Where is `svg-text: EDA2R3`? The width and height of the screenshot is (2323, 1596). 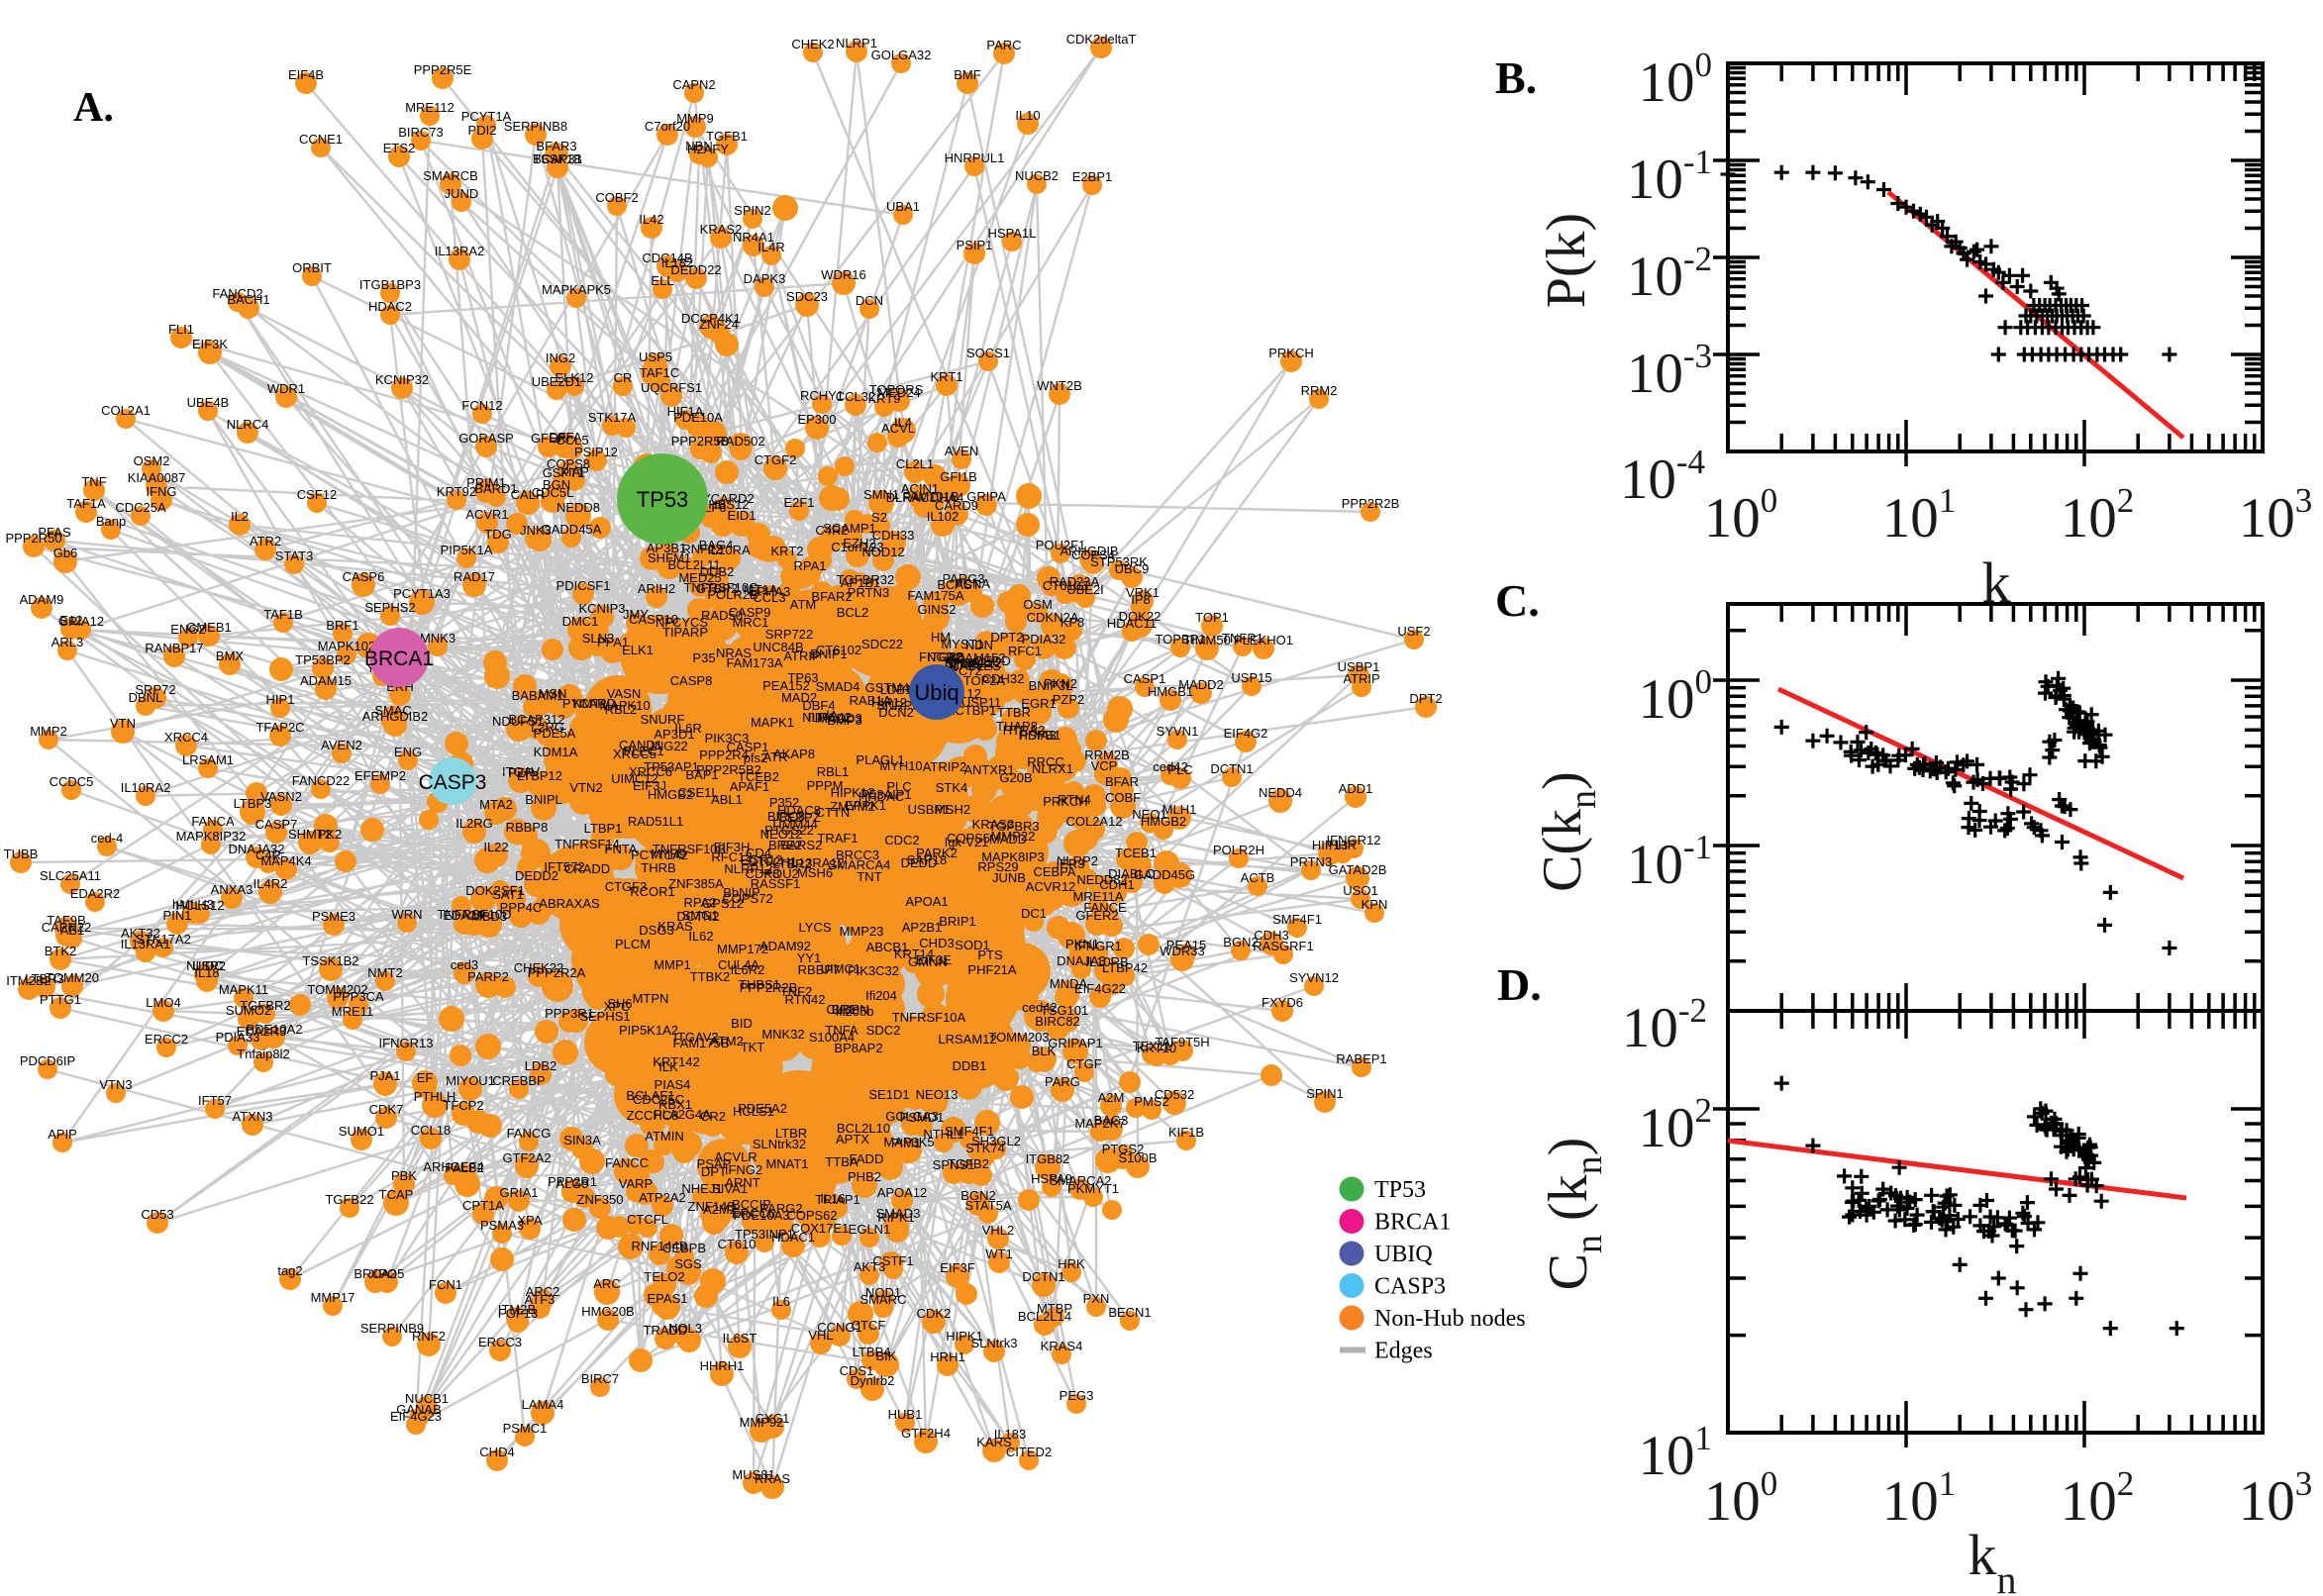
svg-text: EDA2R3 is located at coordinates (262, 1031).